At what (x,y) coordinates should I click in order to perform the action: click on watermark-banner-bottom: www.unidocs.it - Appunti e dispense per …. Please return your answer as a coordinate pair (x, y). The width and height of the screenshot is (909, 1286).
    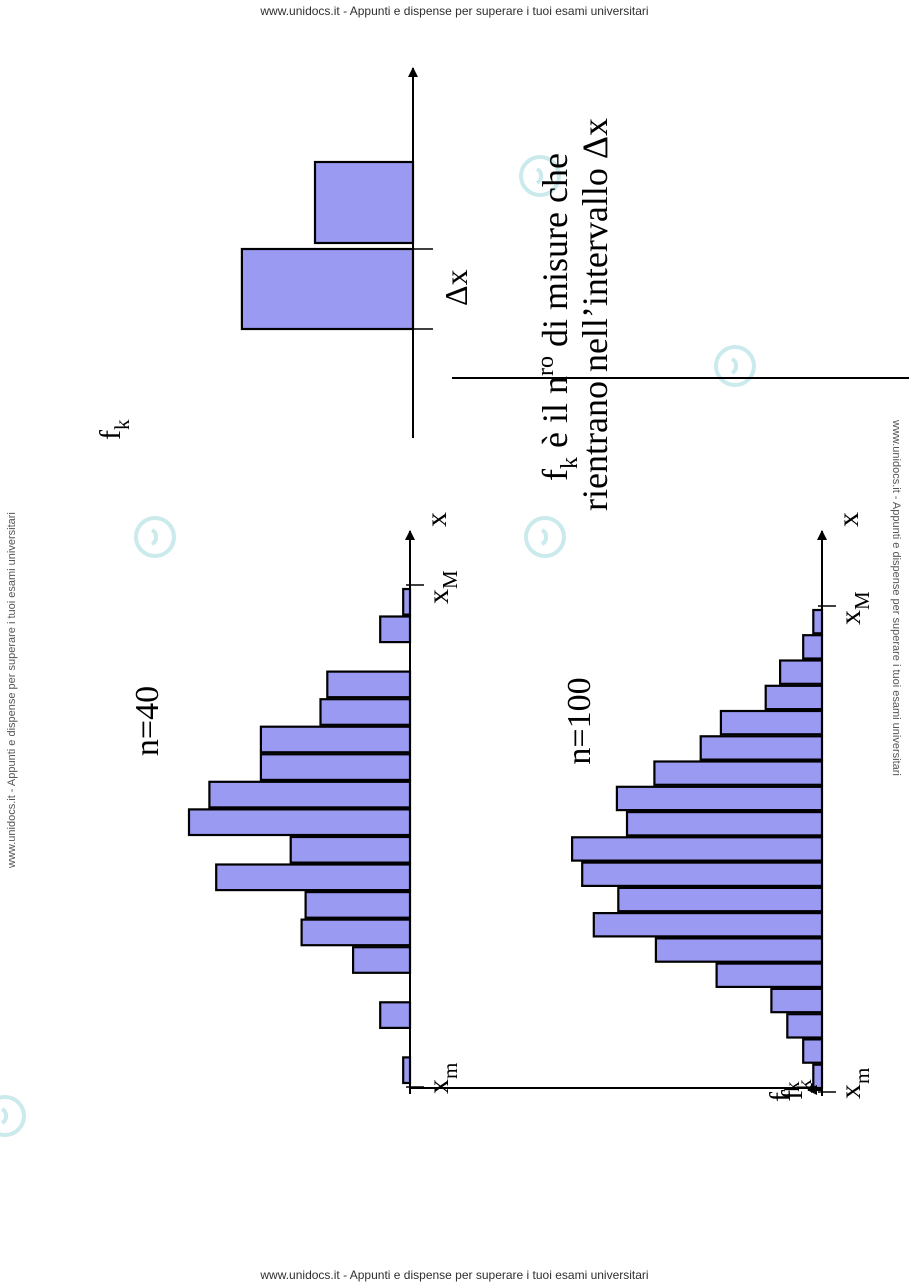
    Looking at the image, I should click on (454, 1275).